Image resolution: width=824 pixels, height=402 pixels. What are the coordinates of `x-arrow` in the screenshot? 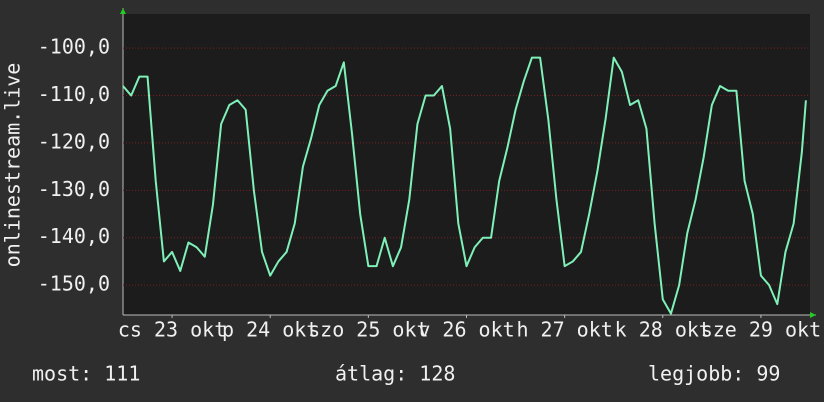 It's located at (813, 315).